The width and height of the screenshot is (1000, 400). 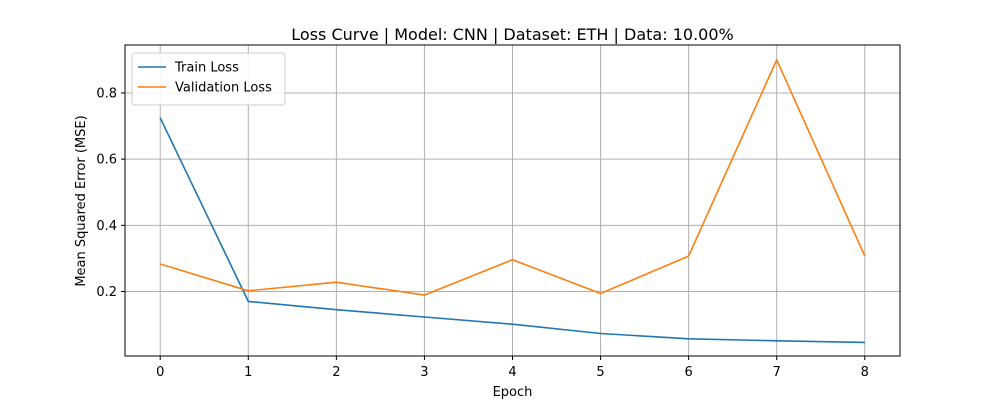 I want to click on x-tick-label: 4, so click(x=512, y=372).